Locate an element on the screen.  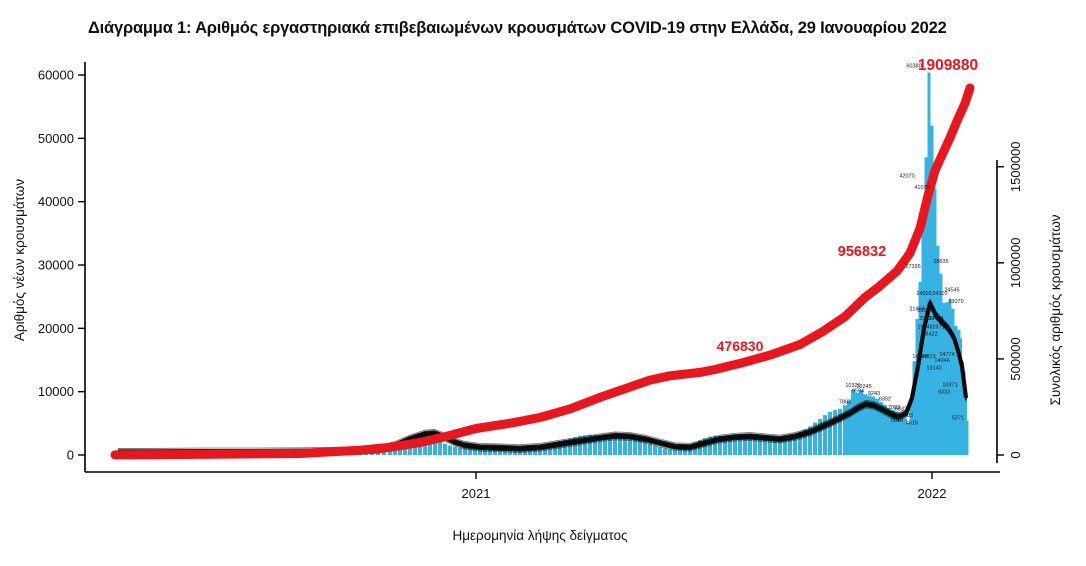
bar-value-label: 19448 is located at coordinates (924, 327).